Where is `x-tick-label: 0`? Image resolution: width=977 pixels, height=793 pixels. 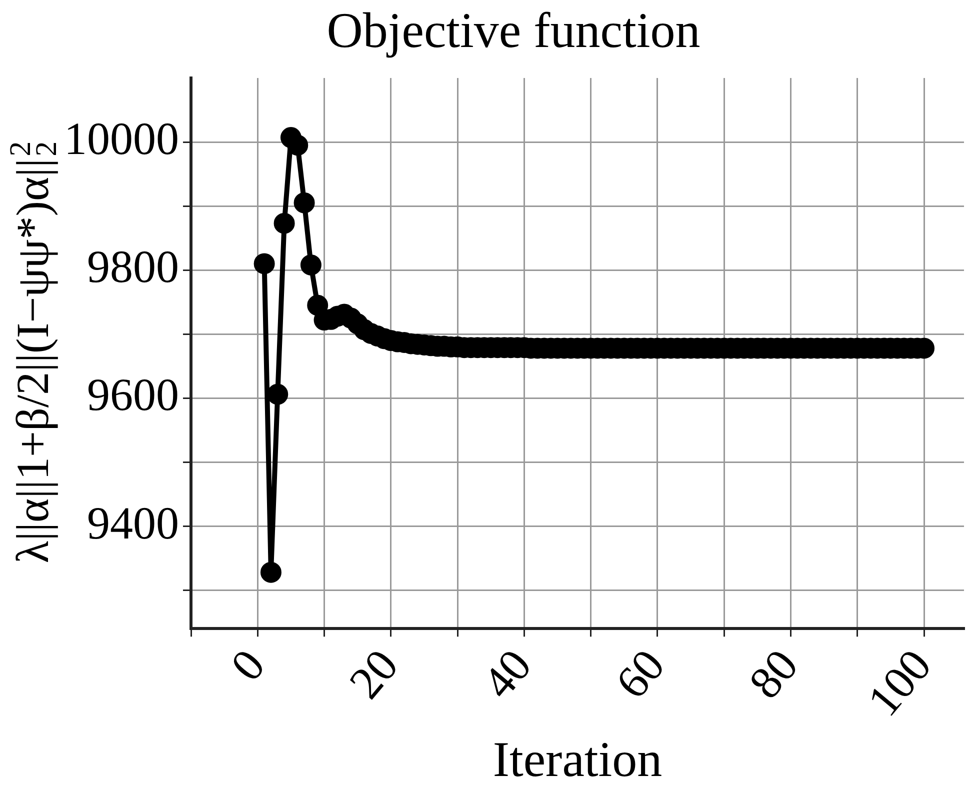 x-tick-label: 0 is located at coordinates (247, 665).